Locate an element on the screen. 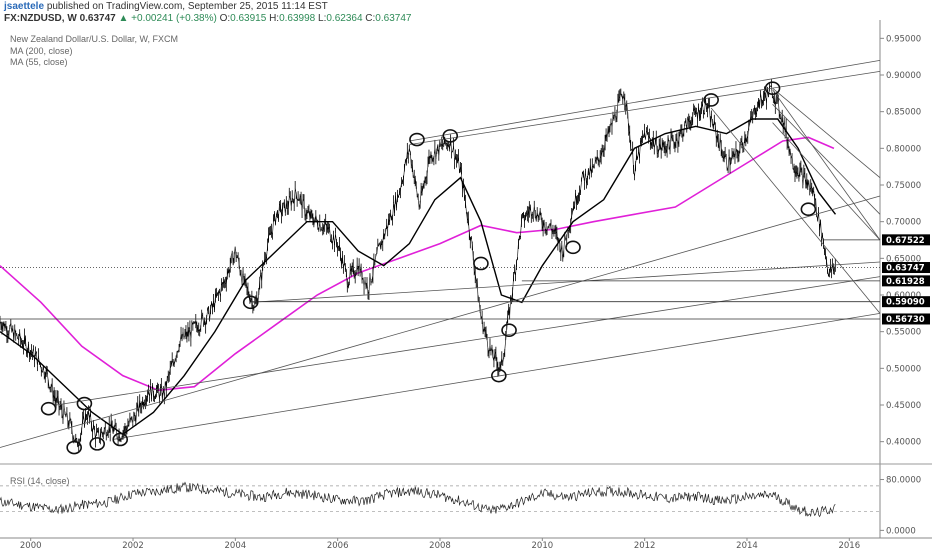  price-scale-bg is located at coordinates (906, 275).